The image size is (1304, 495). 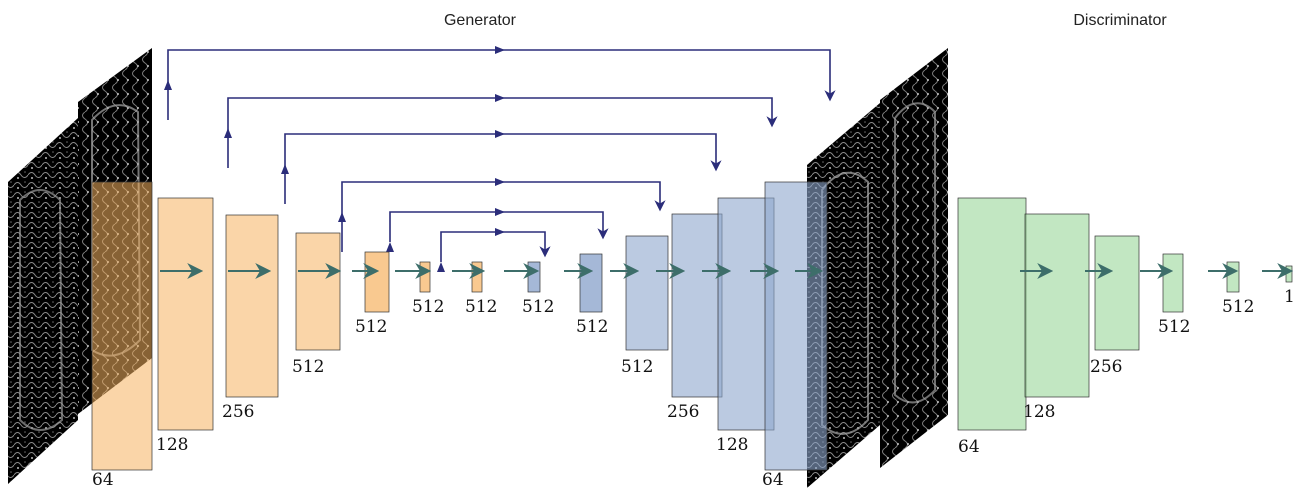 I want to click on encoder-label-6: 512, so click(x=428, y=307).